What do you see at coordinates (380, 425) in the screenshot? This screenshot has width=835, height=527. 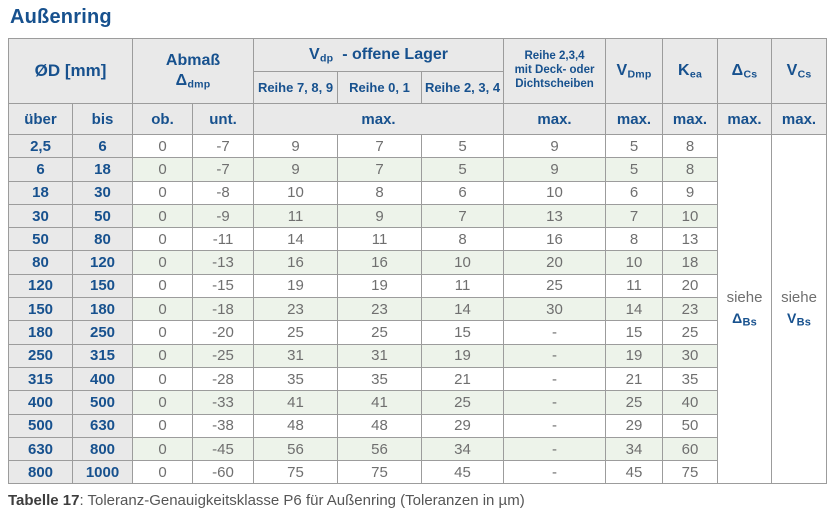 I see `cell-r01: 48` at bounding box center [380, 425].